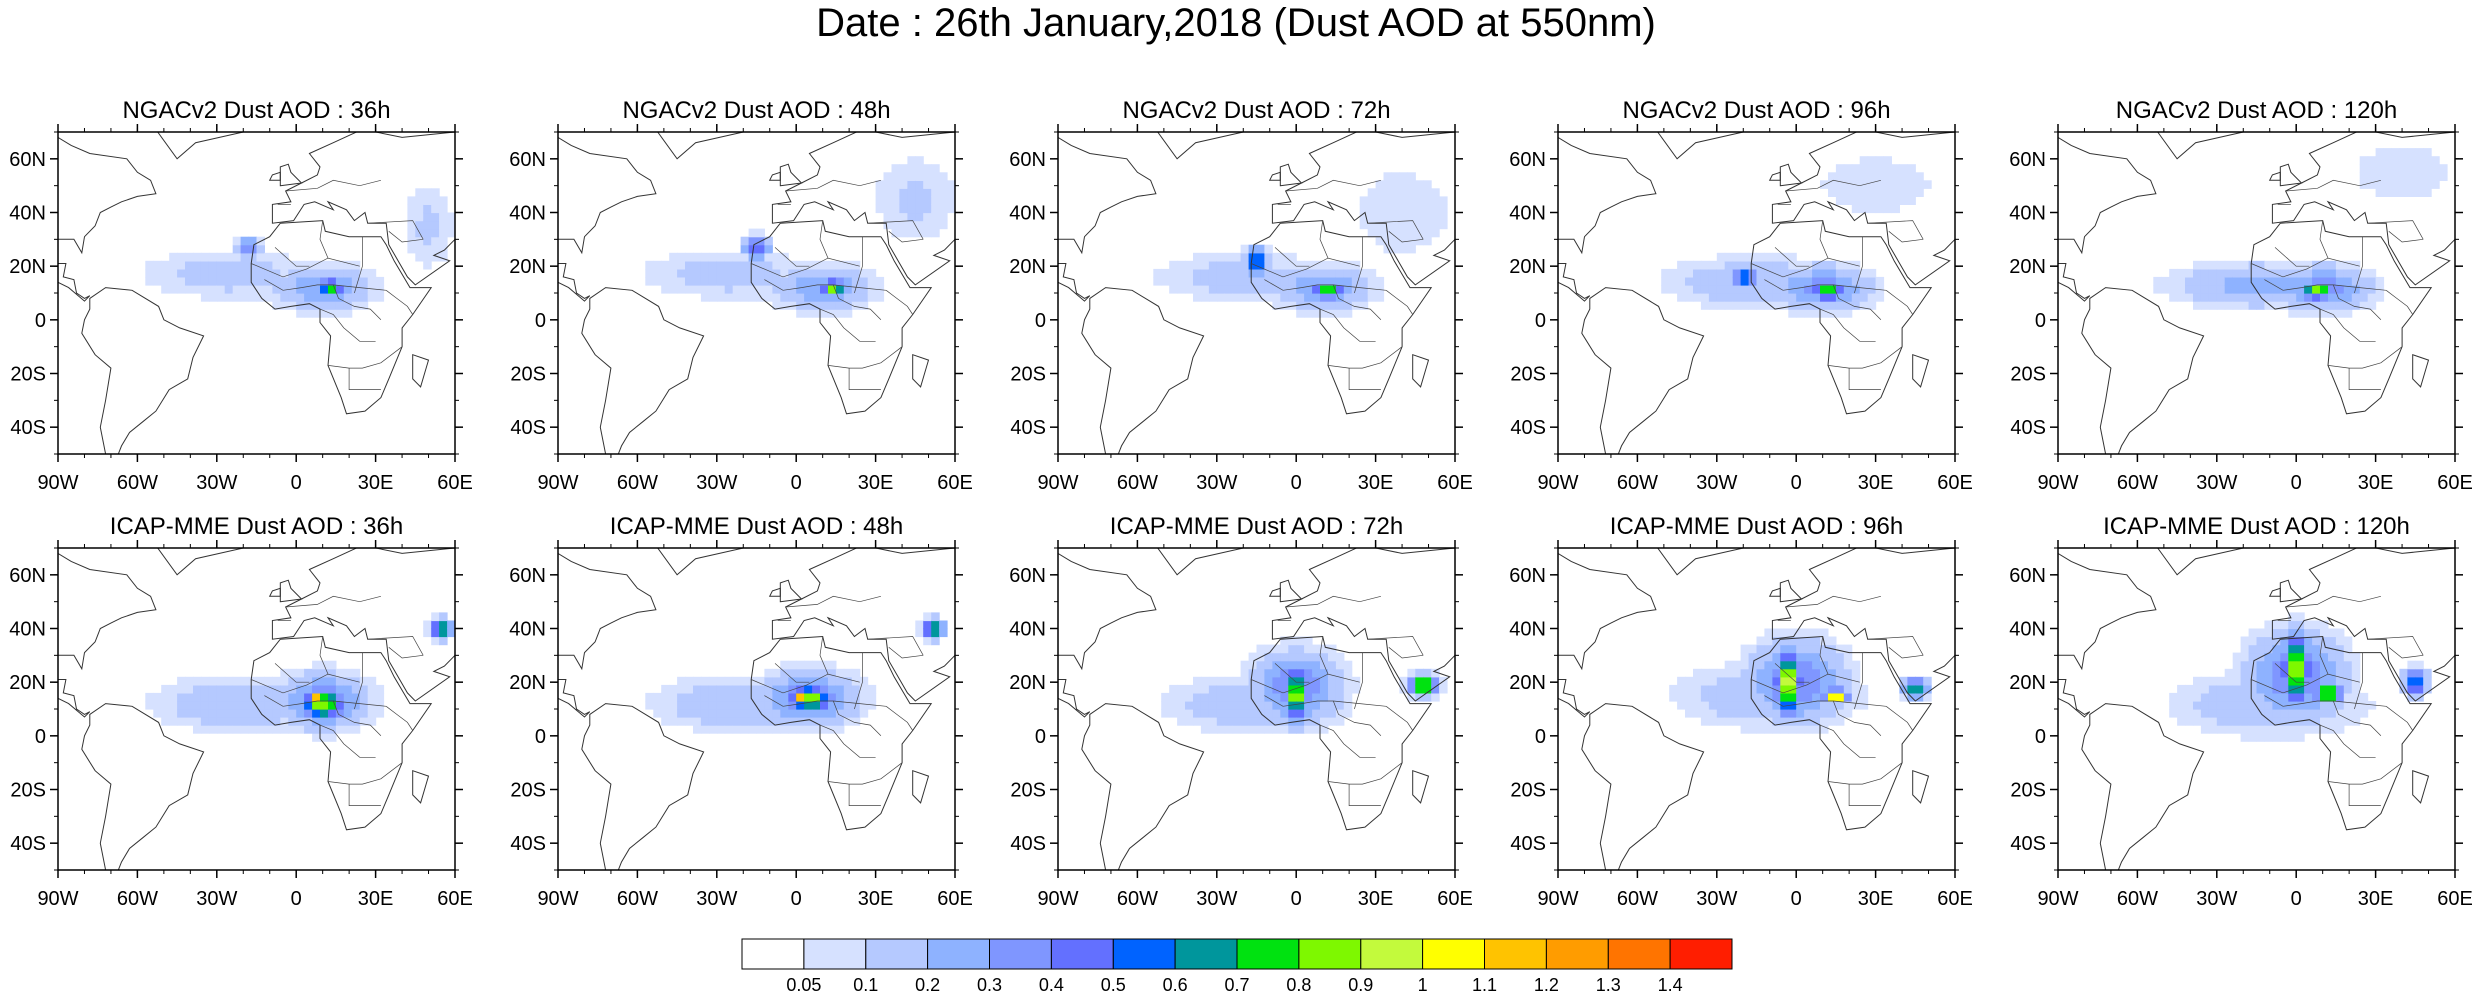  I want to click on coastline-north-america, so click(1107, 611).